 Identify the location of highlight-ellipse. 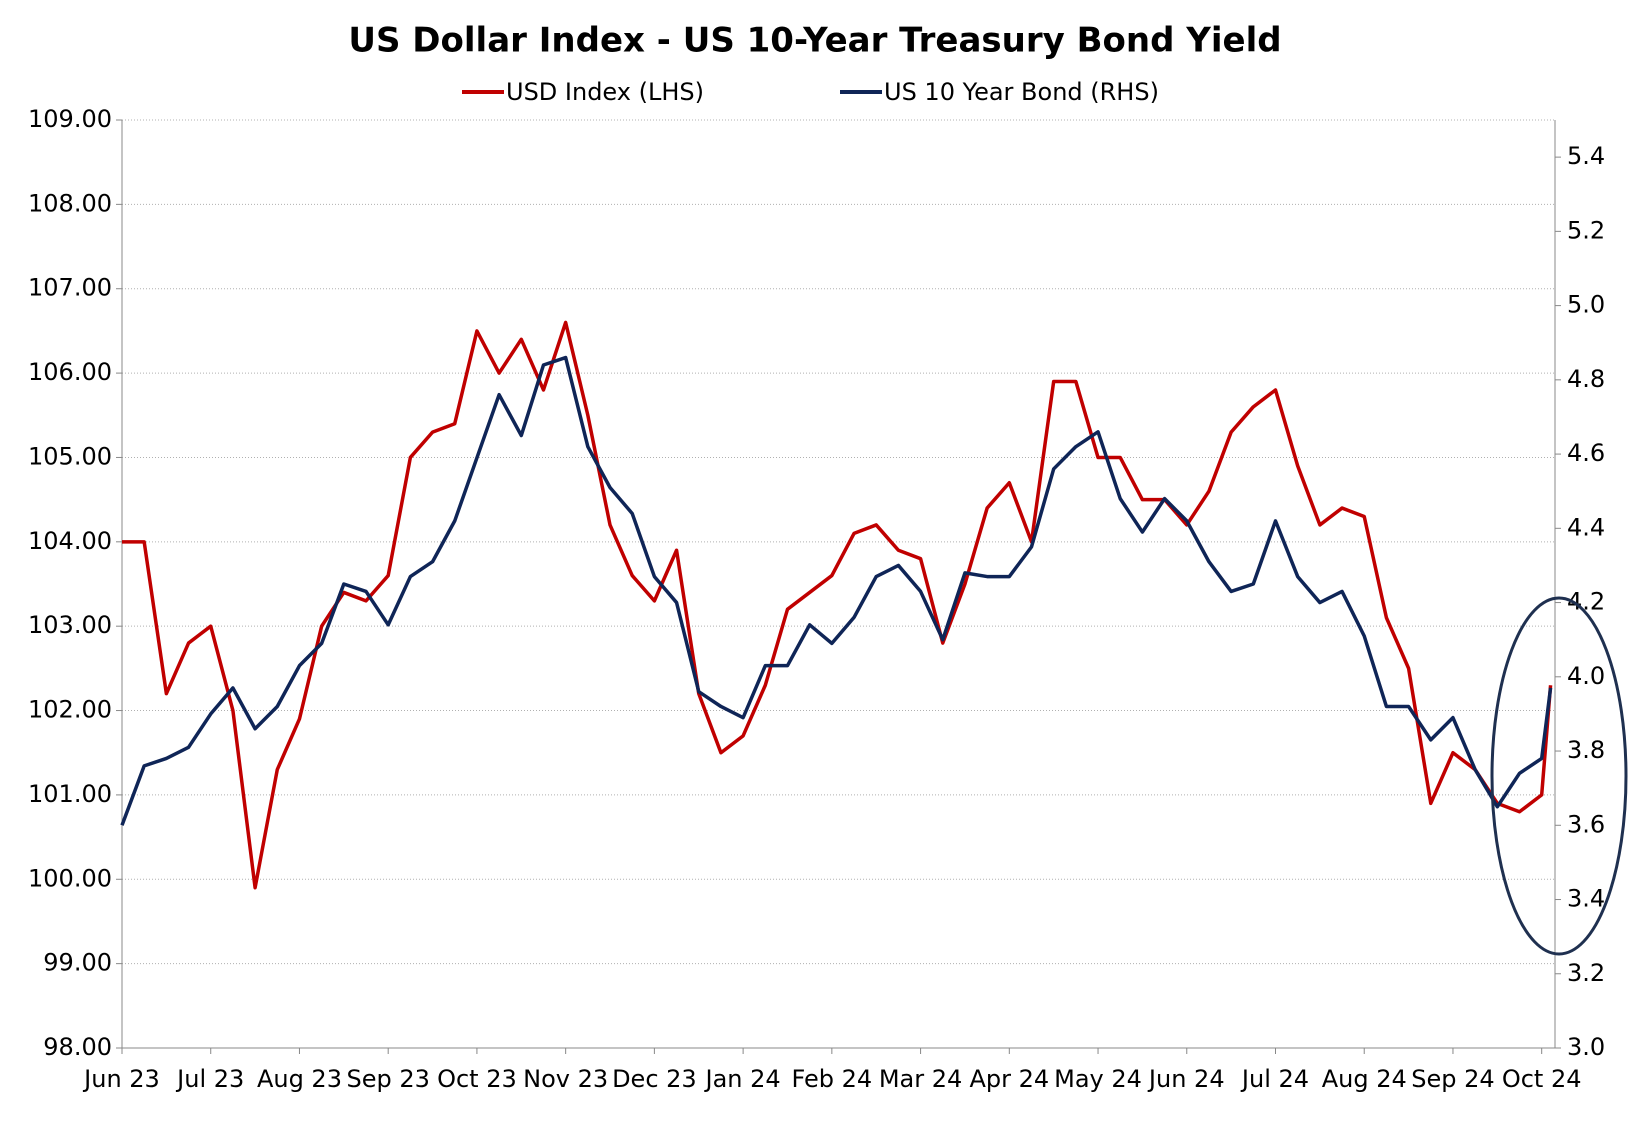
(1559, 776).